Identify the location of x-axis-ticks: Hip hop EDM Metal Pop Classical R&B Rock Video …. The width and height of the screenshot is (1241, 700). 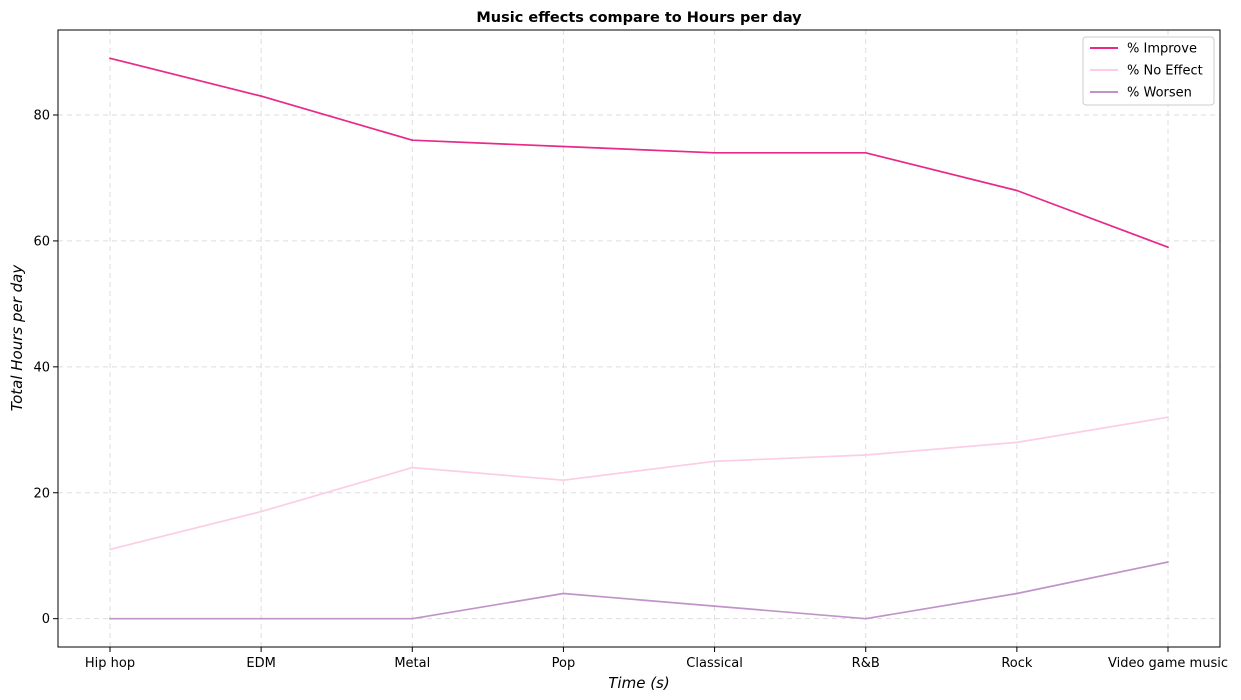
(656, 659).